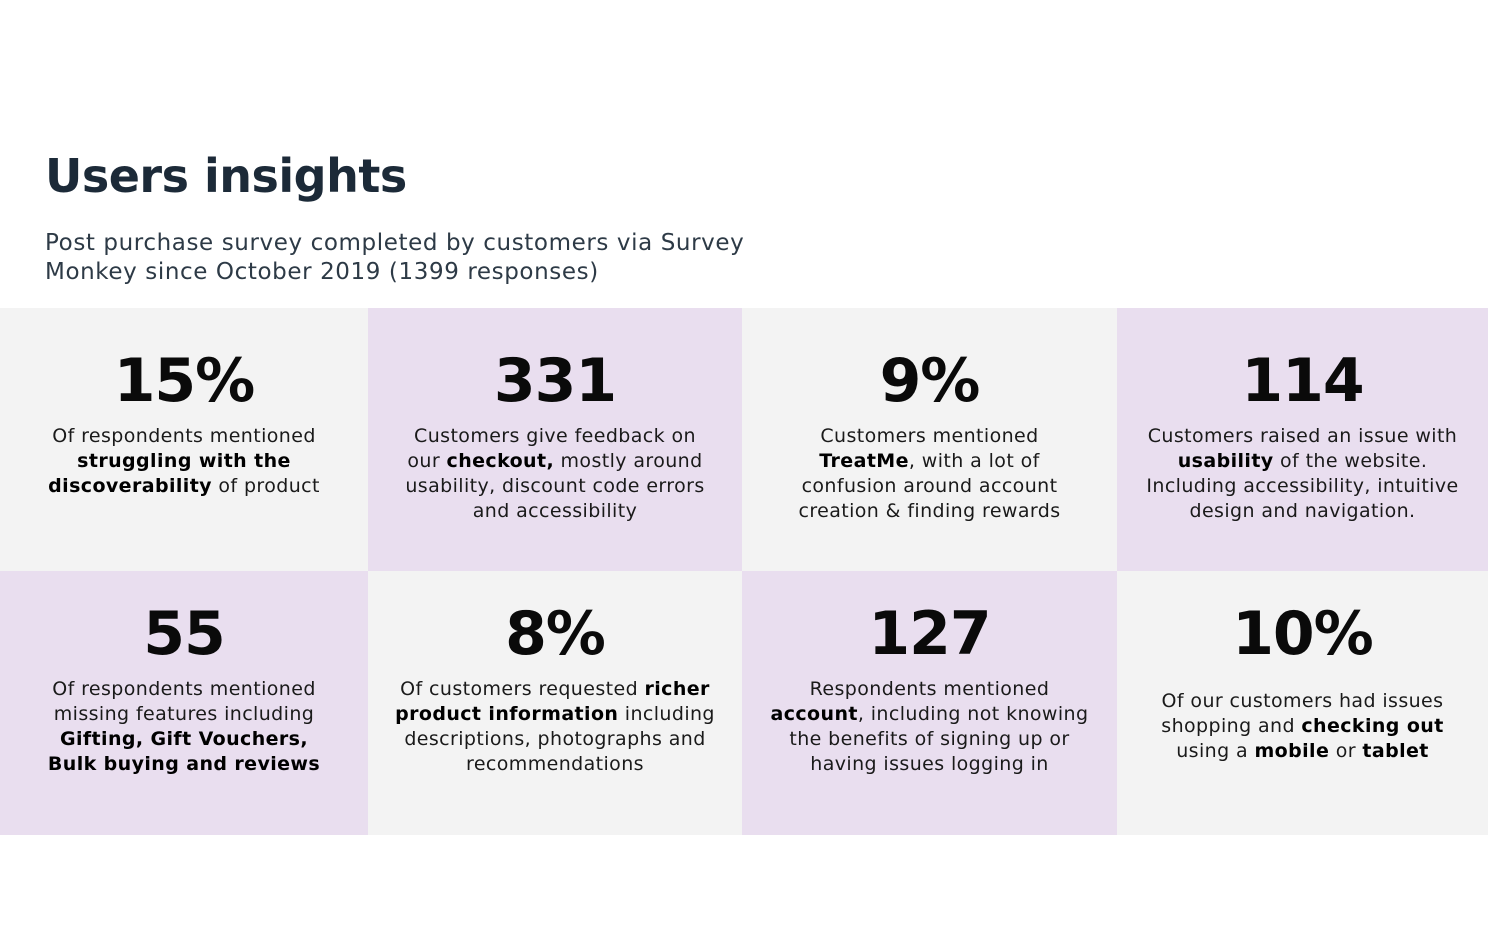 This screenshot has width=1488, height=948. What do you see at coordinates (522, 689) in the screenshot?
I see `description-text: Of customers requested` at bounding box center [522, 689].